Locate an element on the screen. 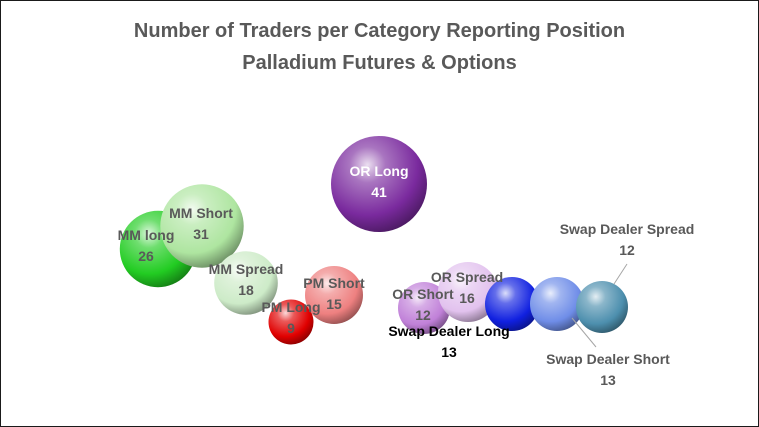 Image resolution: width=759 pixels, height=427 pixels. bubble-label-name: MM long is located at coordinates (146, 235).